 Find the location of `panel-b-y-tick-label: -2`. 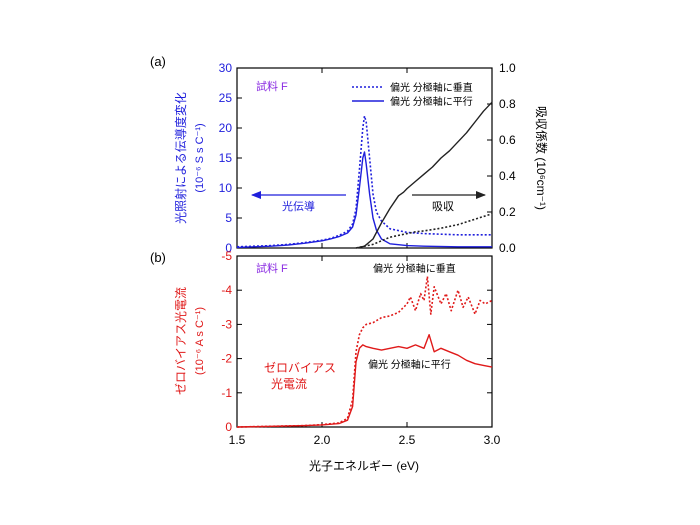

panel-b-y-tick-label: -2 is located at coordinates (226, 359).